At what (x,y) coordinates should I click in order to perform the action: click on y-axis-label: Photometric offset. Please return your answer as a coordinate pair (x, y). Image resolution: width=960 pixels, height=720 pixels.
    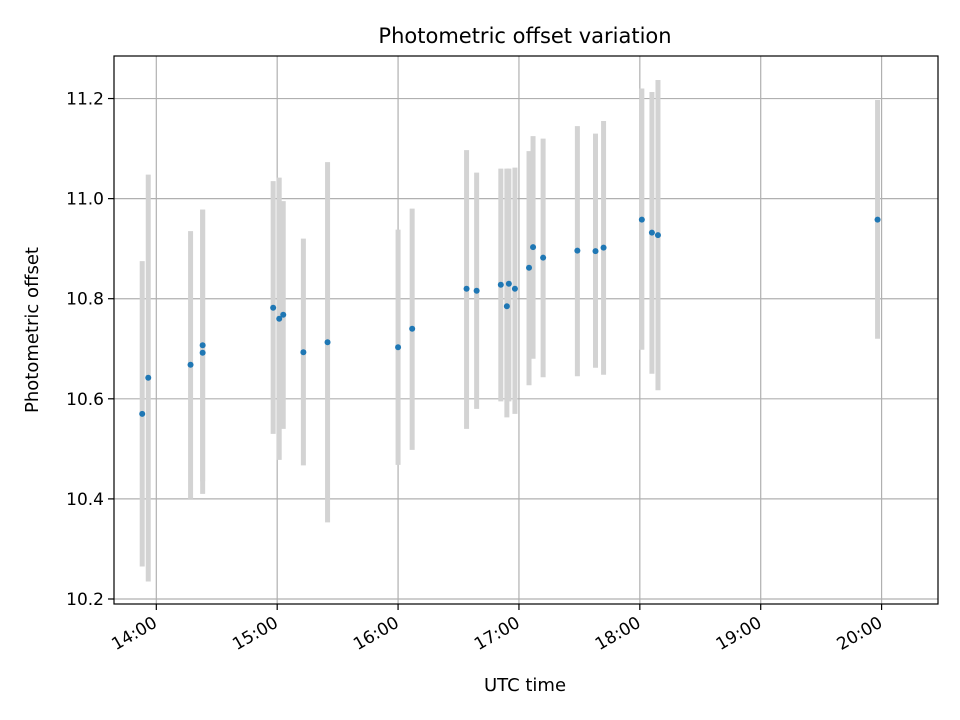
    Looking at the image, I should click on (32, 330).